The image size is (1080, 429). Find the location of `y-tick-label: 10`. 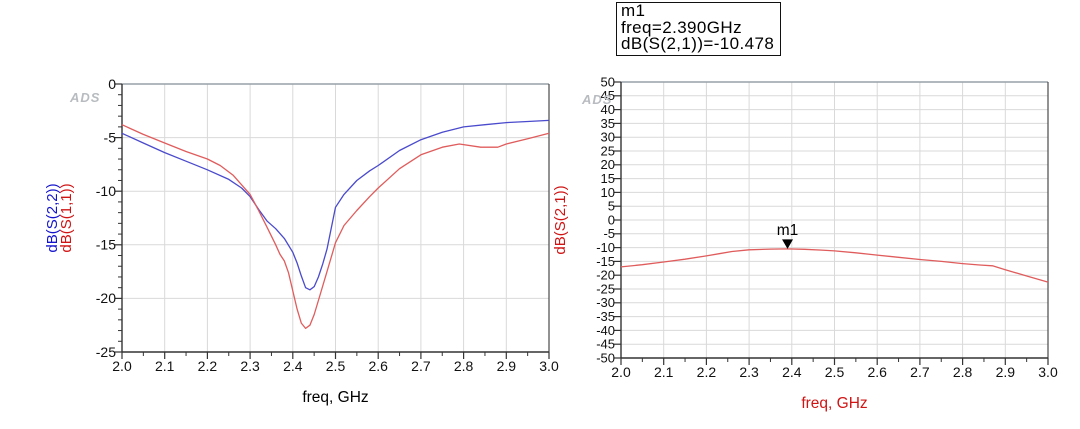

y-tick-label: 10 is located at coordinates (608, 192).